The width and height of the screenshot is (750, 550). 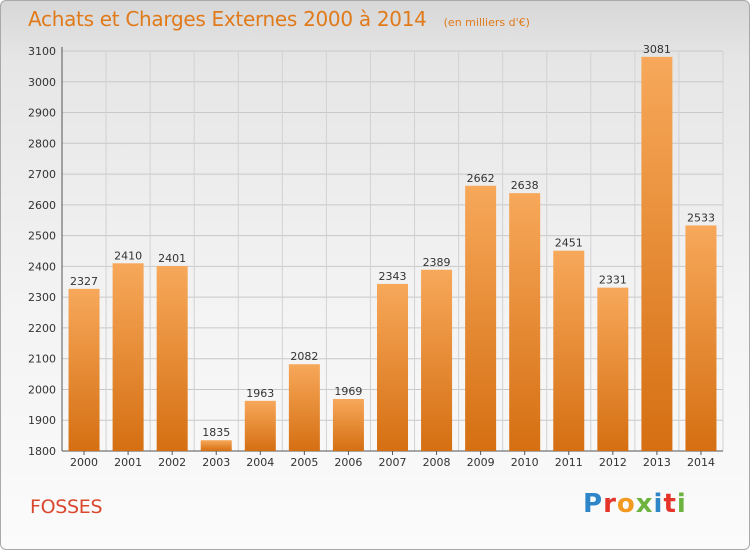 What do you see at coordinates (613, 369) in the screenshot?
I see `bar-2012` at bounding box center [613, 369].